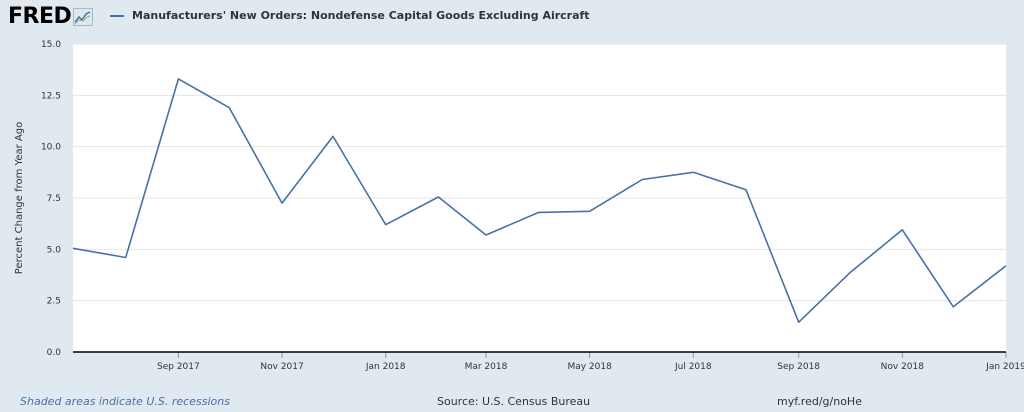 The height and width of the screenshot is (412, 1024). I want to click on fred-logo: FRED, so click(51, 17).